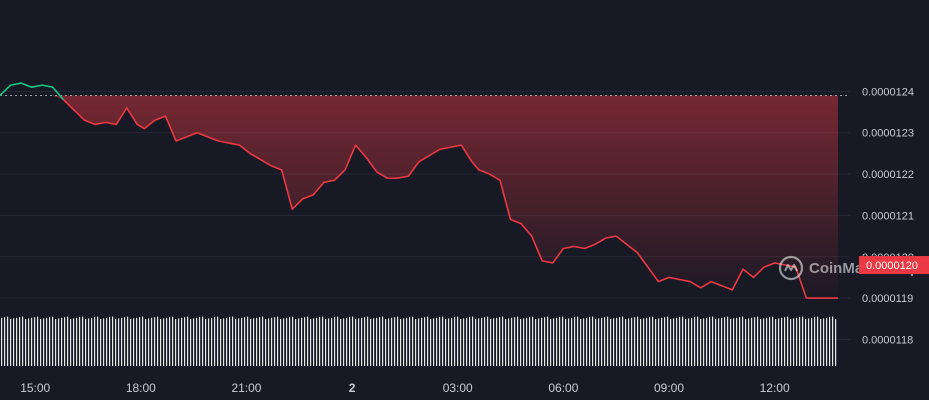  Describe the element at coordinates (35, 388) in the screenshot. I see `x-tick-label: 15:00` at that location.